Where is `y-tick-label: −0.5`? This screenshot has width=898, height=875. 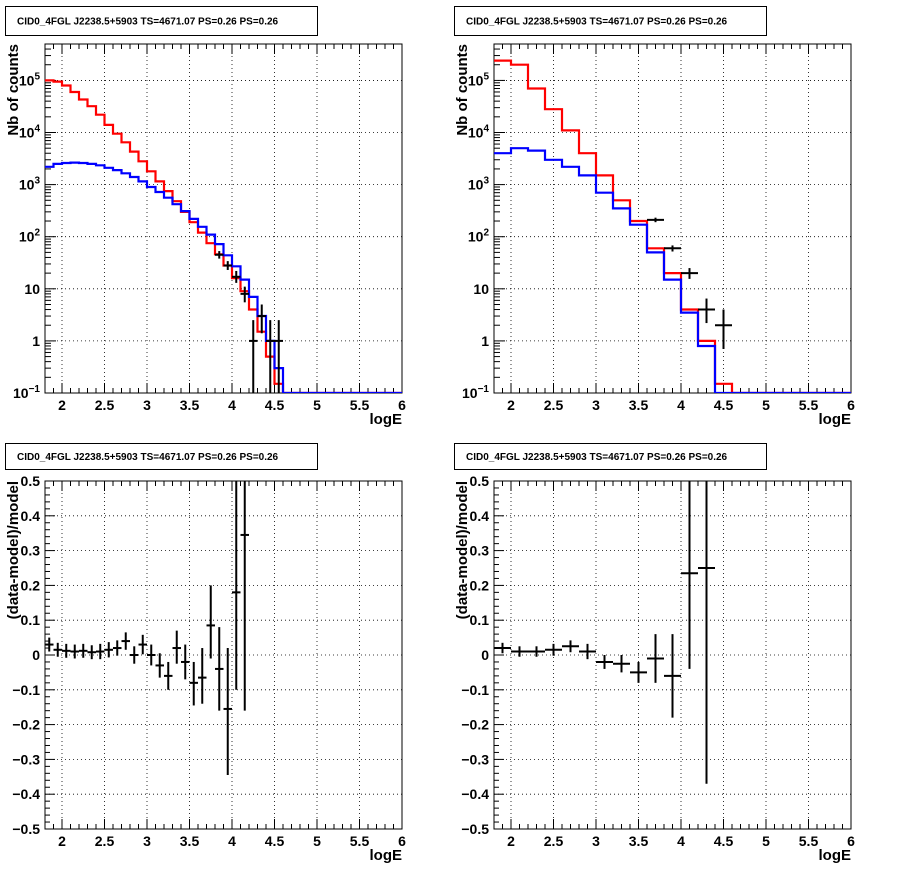
y-tick-label: −0.5 is located at coordinates (26, 829).